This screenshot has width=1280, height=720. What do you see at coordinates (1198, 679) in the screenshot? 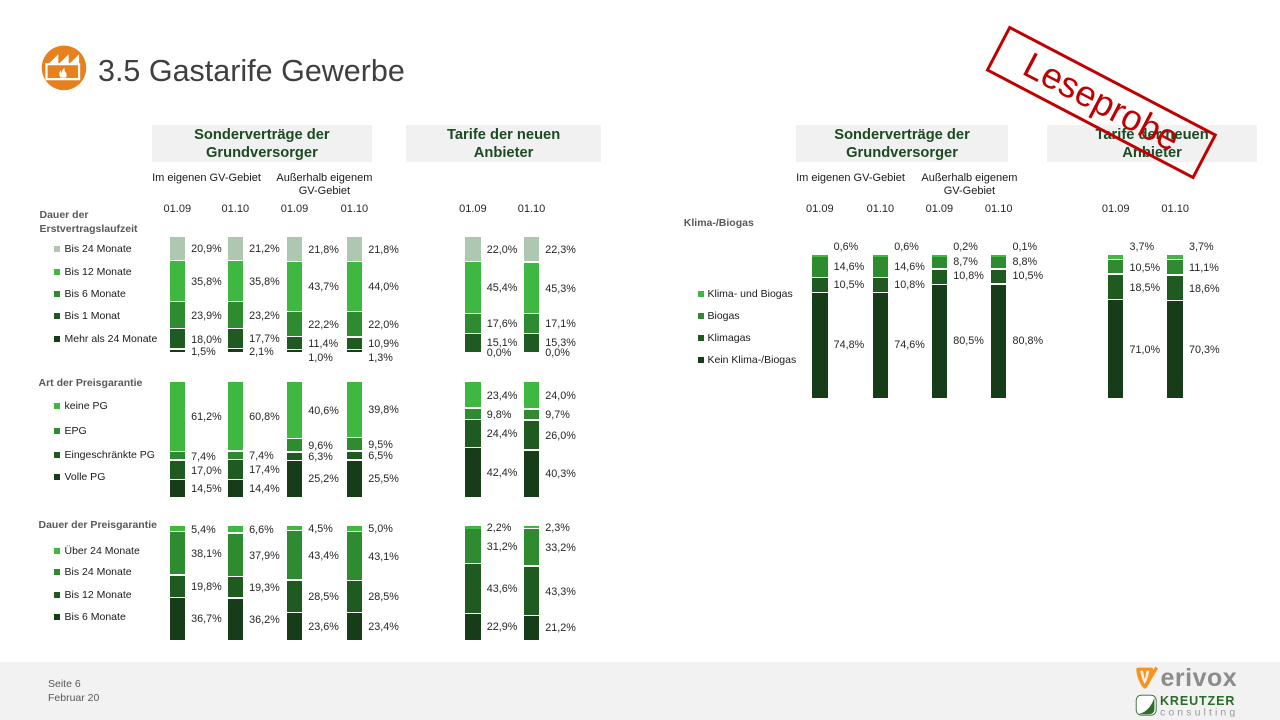
I see `svg-text: erivox` at bounding box center [1198, 679].